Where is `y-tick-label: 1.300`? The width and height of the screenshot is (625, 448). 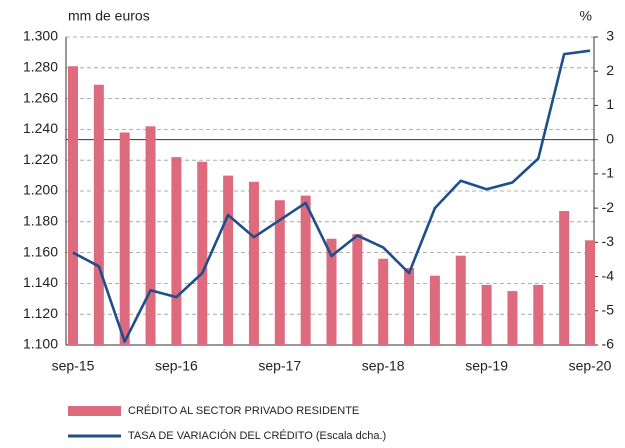 y-tick-label: 1.300 is located at coordinates (40, 36).